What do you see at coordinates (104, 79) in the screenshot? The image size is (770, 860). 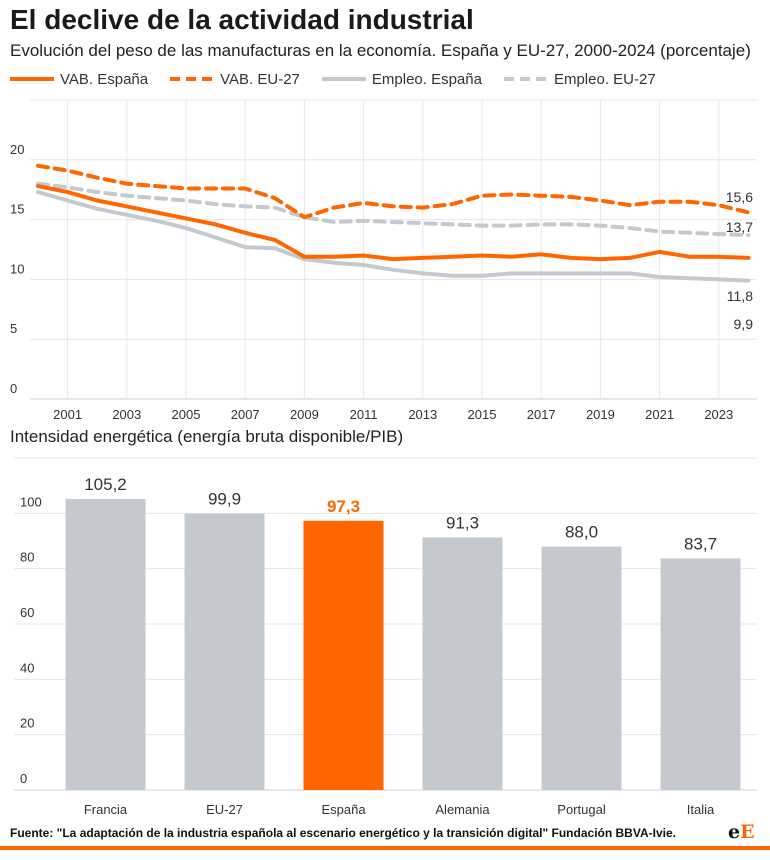 I see `legend-label-vab-espana: VAB. España` at bounding box center [104, 79].